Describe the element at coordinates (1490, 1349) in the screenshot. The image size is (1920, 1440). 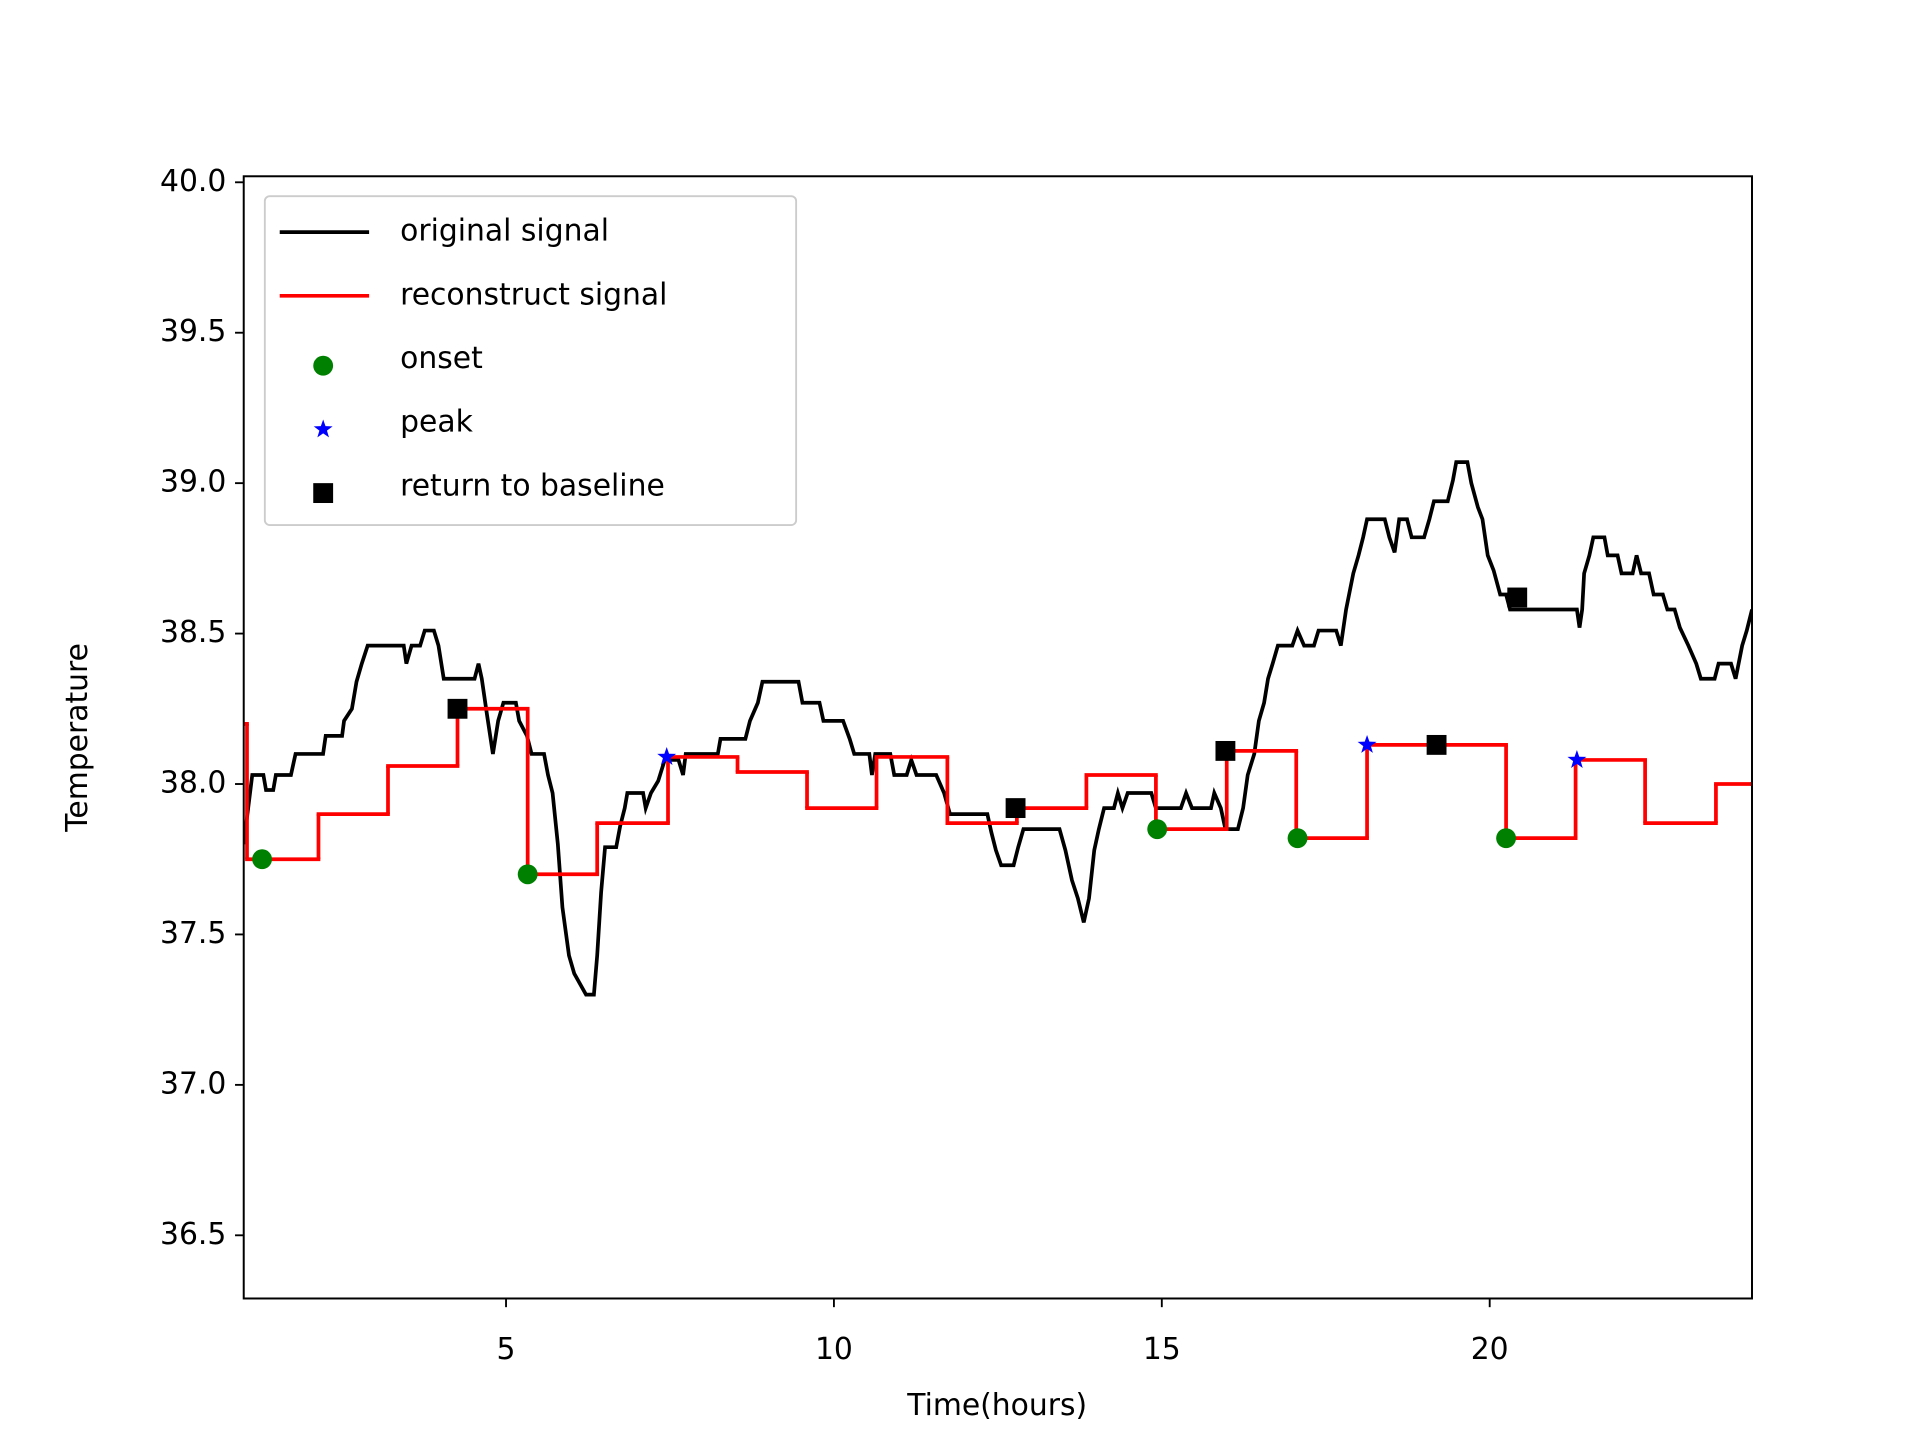
I see `x-tick-label: 20` at that location.